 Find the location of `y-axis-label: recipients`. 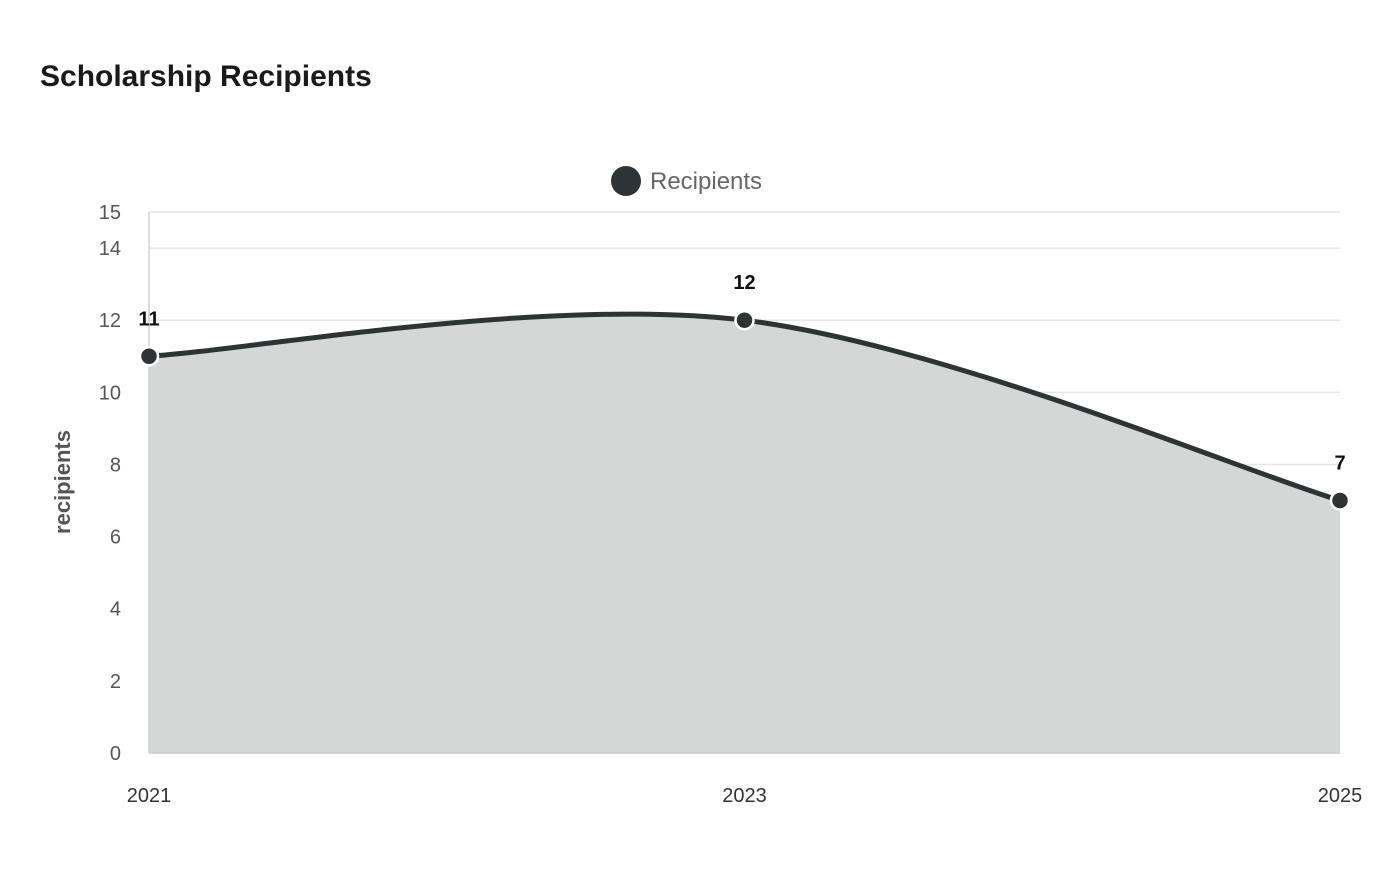

y-axis-label: recipients is located at coordinates (62, 482).